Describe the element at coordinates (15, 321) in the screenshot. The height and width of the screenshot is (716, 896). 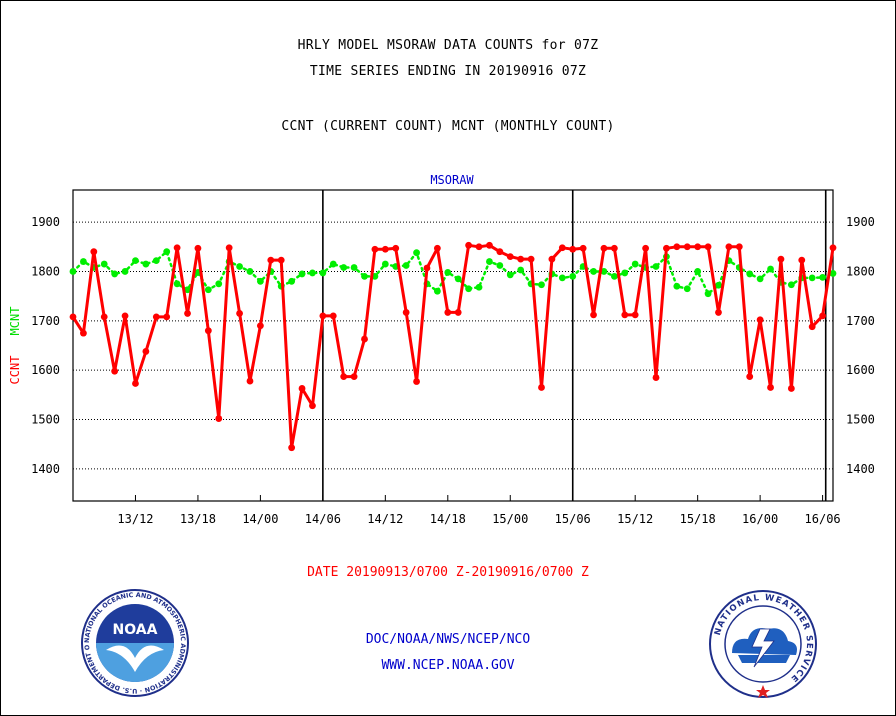
I see `left-axis-label-mcnt: MCNT` at that location.